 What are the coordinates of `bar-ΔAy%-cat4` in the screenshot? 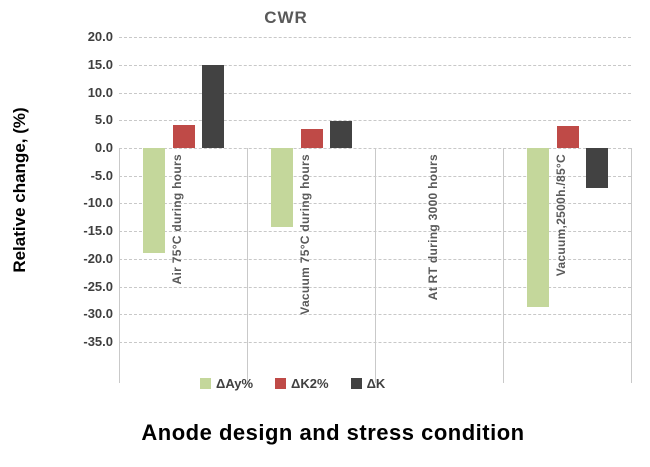 It's located at (538, 228).